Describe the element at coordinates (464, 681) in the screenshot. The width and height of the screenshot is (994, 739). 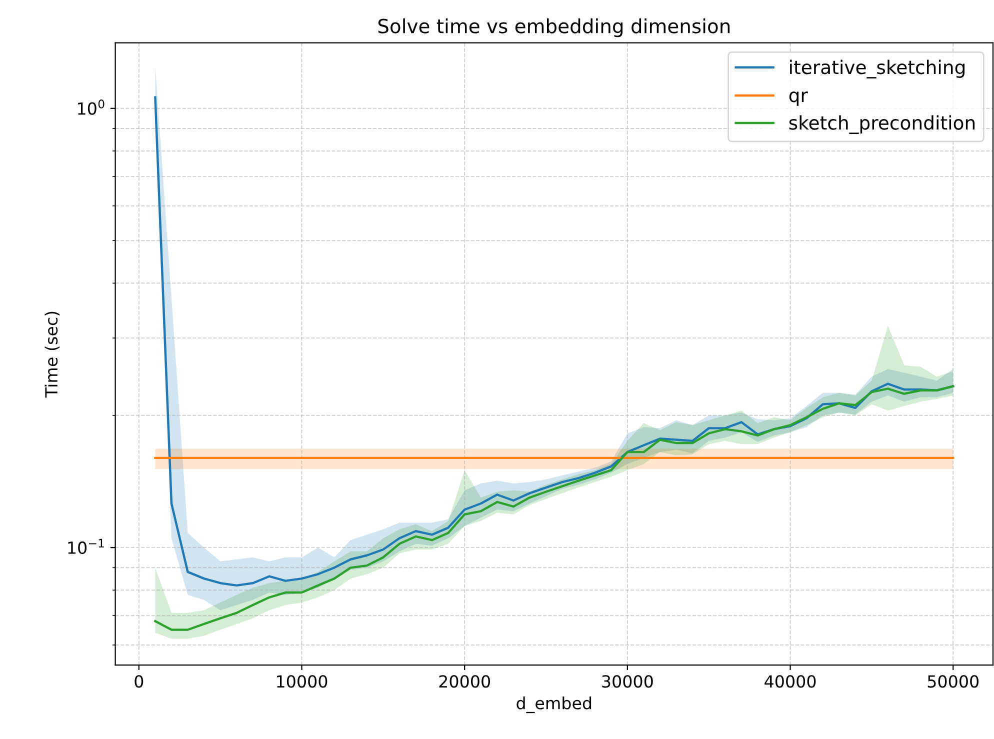
I see `x-tick-label: 20000` at that location.